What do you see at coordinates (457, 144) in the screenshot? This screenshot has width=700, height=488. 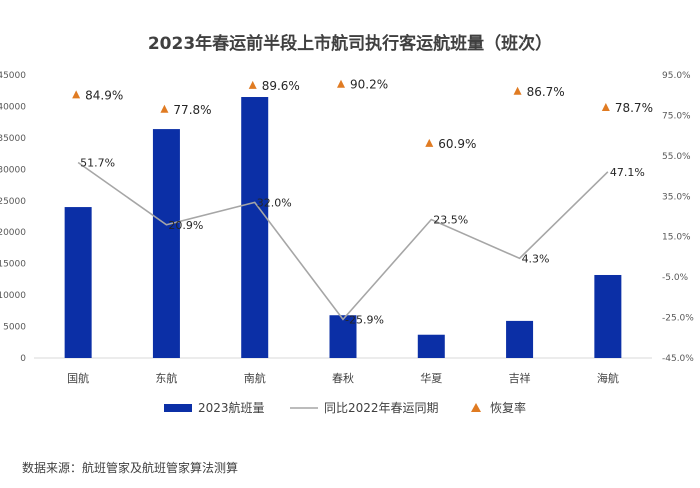 I see `marker-data-label: 60.9%` at bounding box center [457, 144].